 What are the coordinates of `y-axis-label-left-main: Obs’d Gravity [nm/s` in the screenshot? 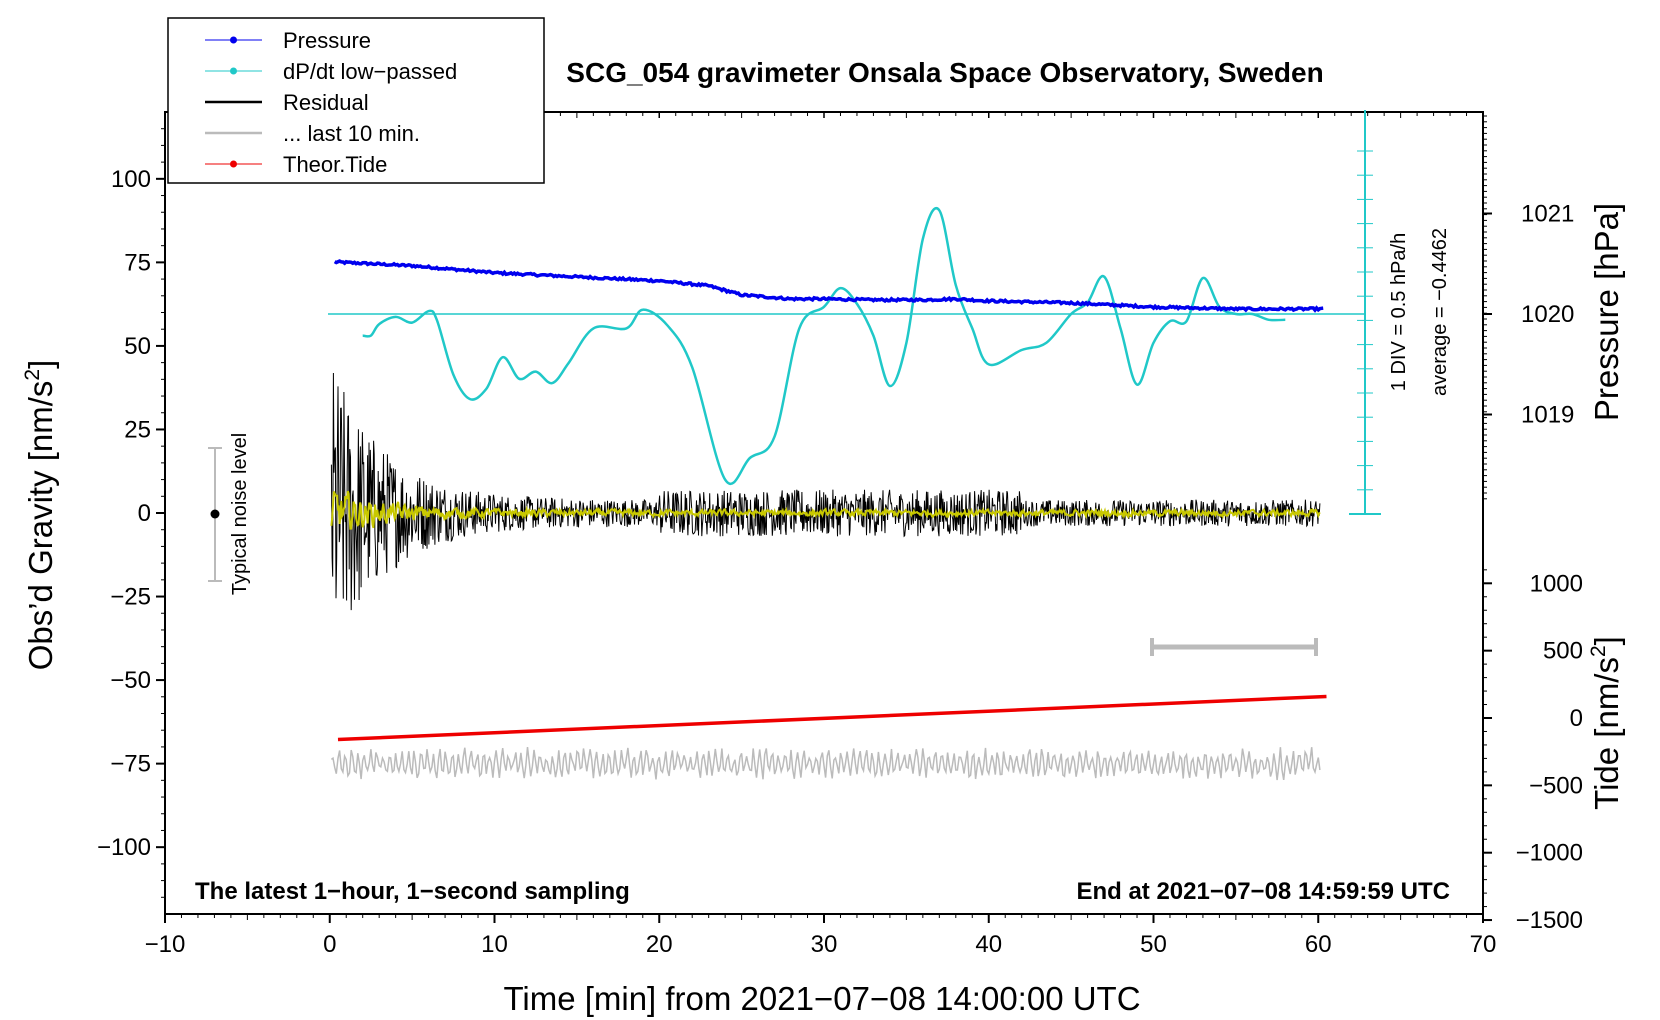 It's located at (40, 526).